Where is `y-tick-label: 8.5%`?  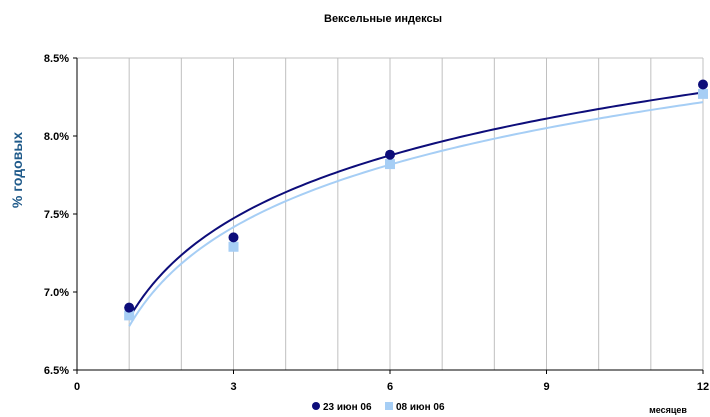
y-tick-label: 8.5% is located at coordinates (56, 59).